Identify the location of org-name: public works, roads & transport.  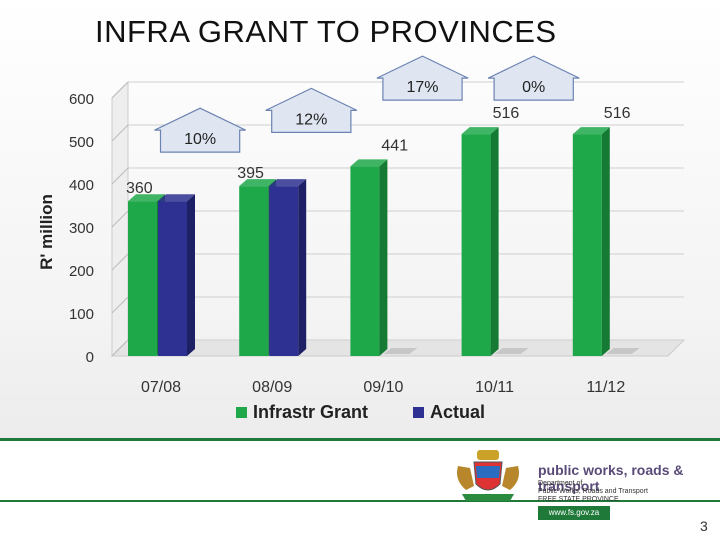
(611, 478).